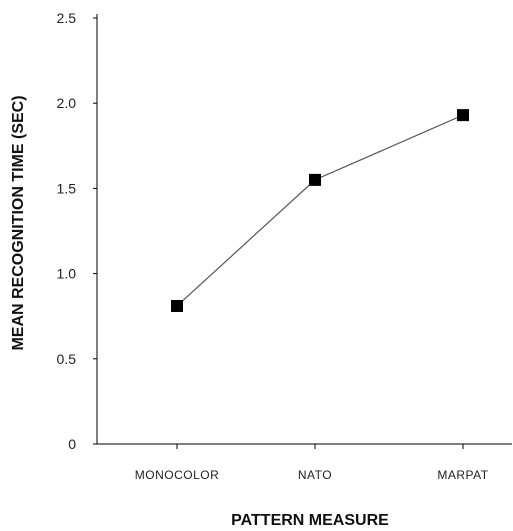  Describe the element at coordinates (462, 475) in the screenshot. I see `x-category-label: MARPAT` at that location.